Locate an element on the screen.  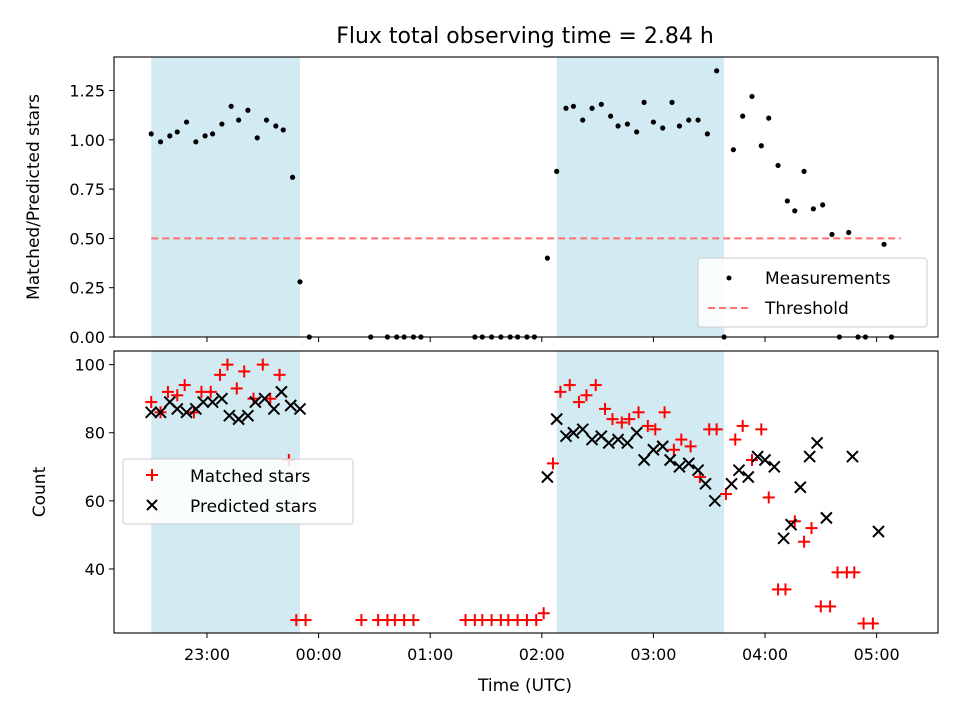
top-panel-y-label: Matched/Predicted stars is located at coordinates (34, 197).